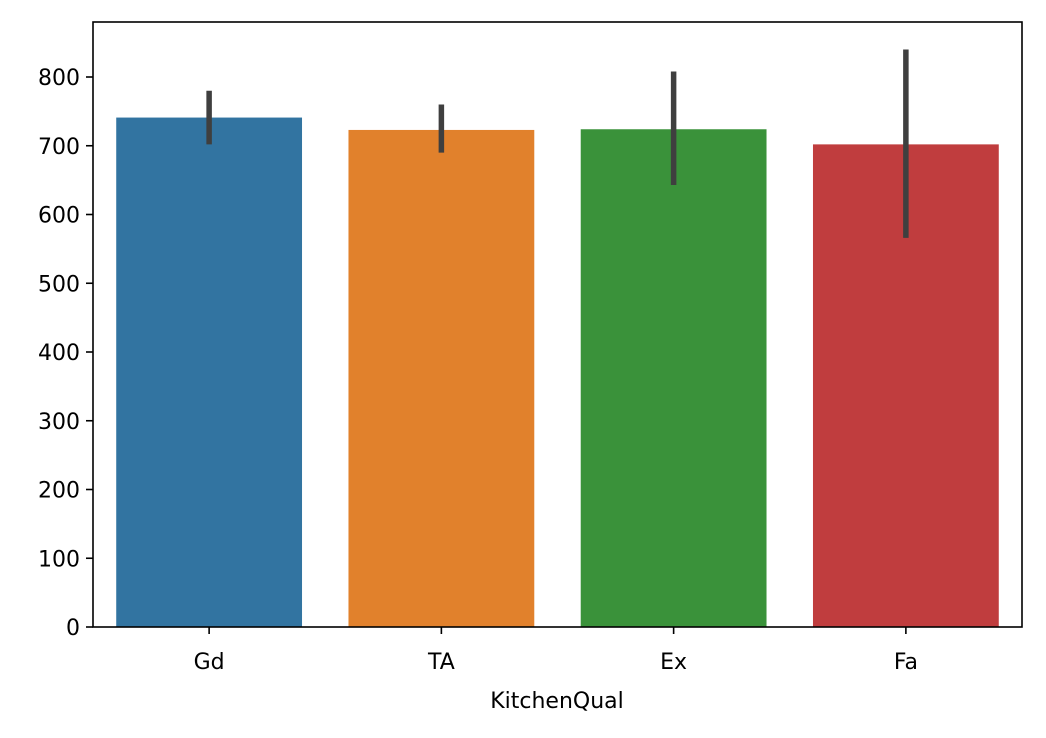 This screenshot has height=738, width=1046. What do you see at coordinates (59, 284) in the screenshot?
I see `y-tick-label-500: 500` at bounding box center [59, 284].